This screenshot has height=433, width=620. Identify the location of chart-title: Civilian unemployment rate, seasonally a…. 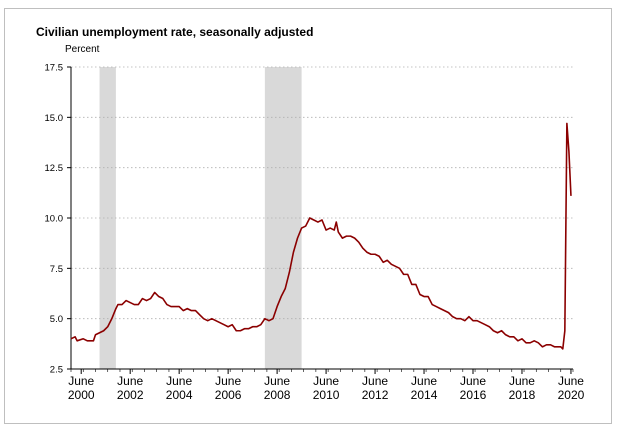
(175, 32).